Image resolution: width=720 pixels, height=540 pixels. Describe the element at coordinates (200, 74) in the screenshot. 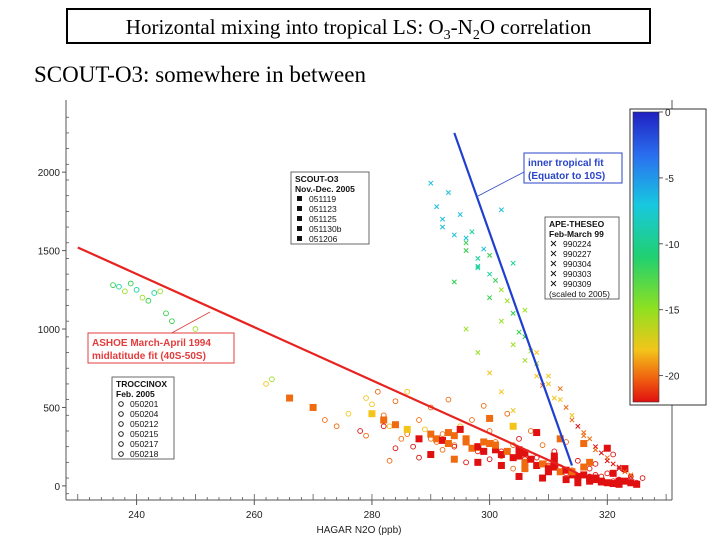

I see `slide-subtitle: SCOUT-O3: somewhere in between` at that location.